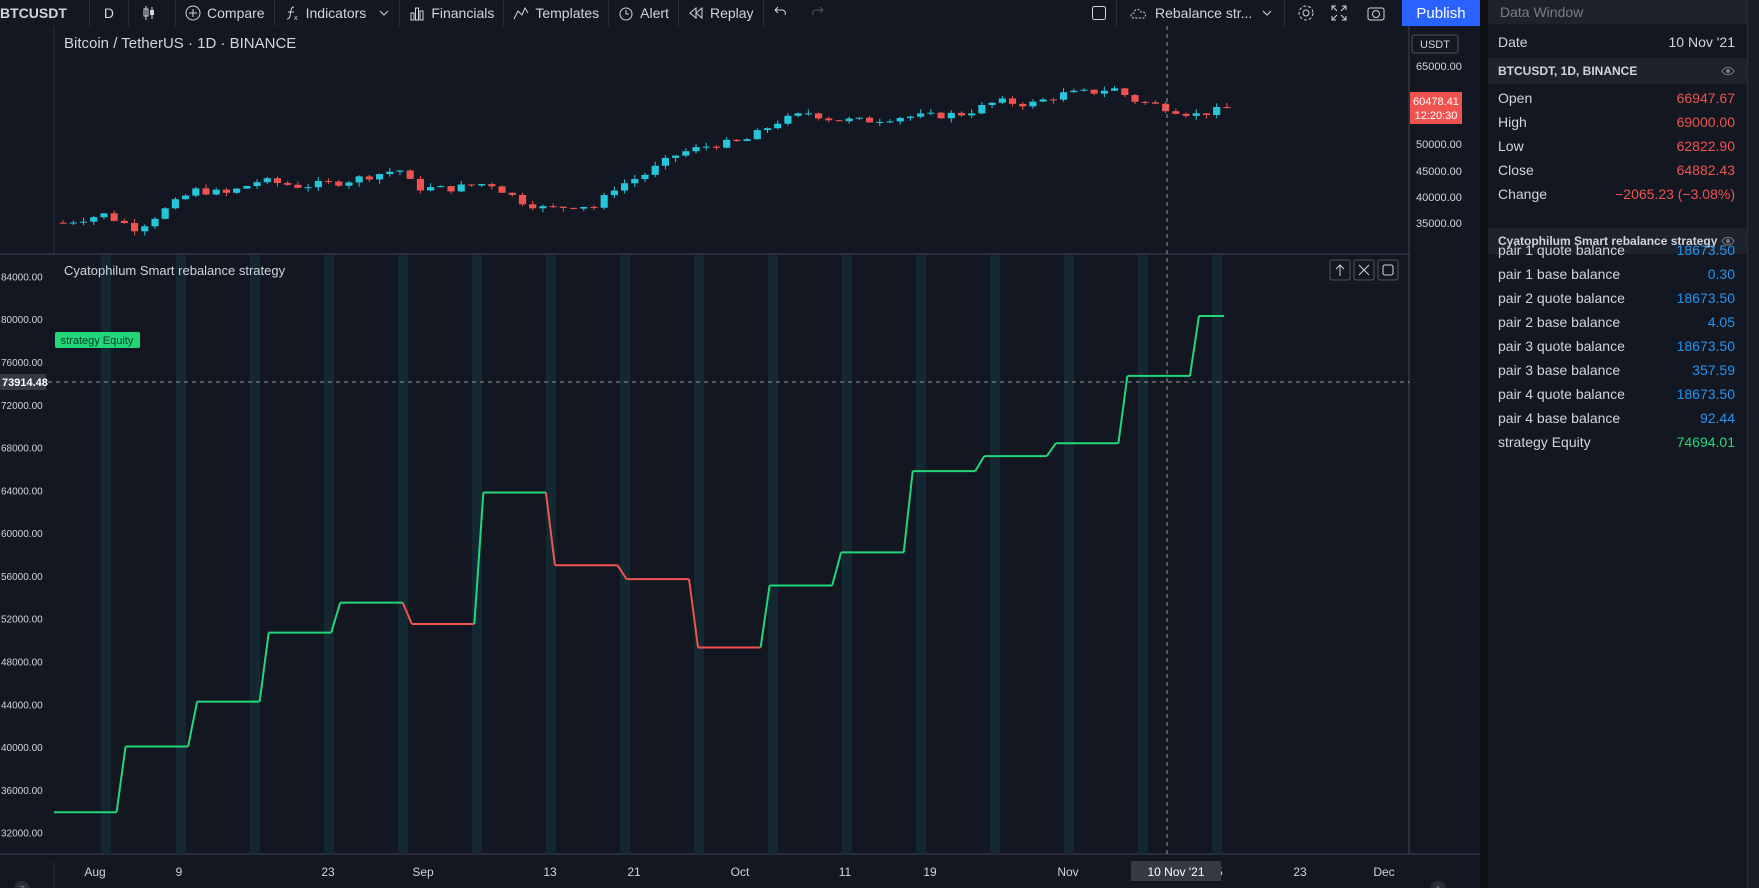 The width and height of the screenshot is (1759, 888). What do you see at coordinates (22, 320) in the screenshot?
I see `indicator-tick-label: 80000.00` at bounding box center [22, 320].